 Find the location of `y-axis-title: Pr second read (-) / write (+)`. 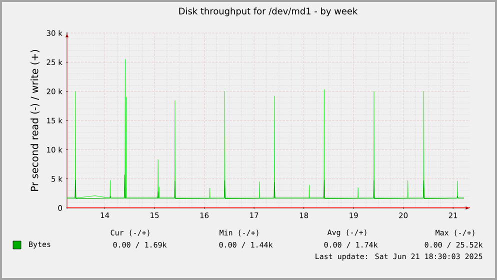

y-axis-title: Pr second read (-) / write (+) is located at coordinates (35, 120).